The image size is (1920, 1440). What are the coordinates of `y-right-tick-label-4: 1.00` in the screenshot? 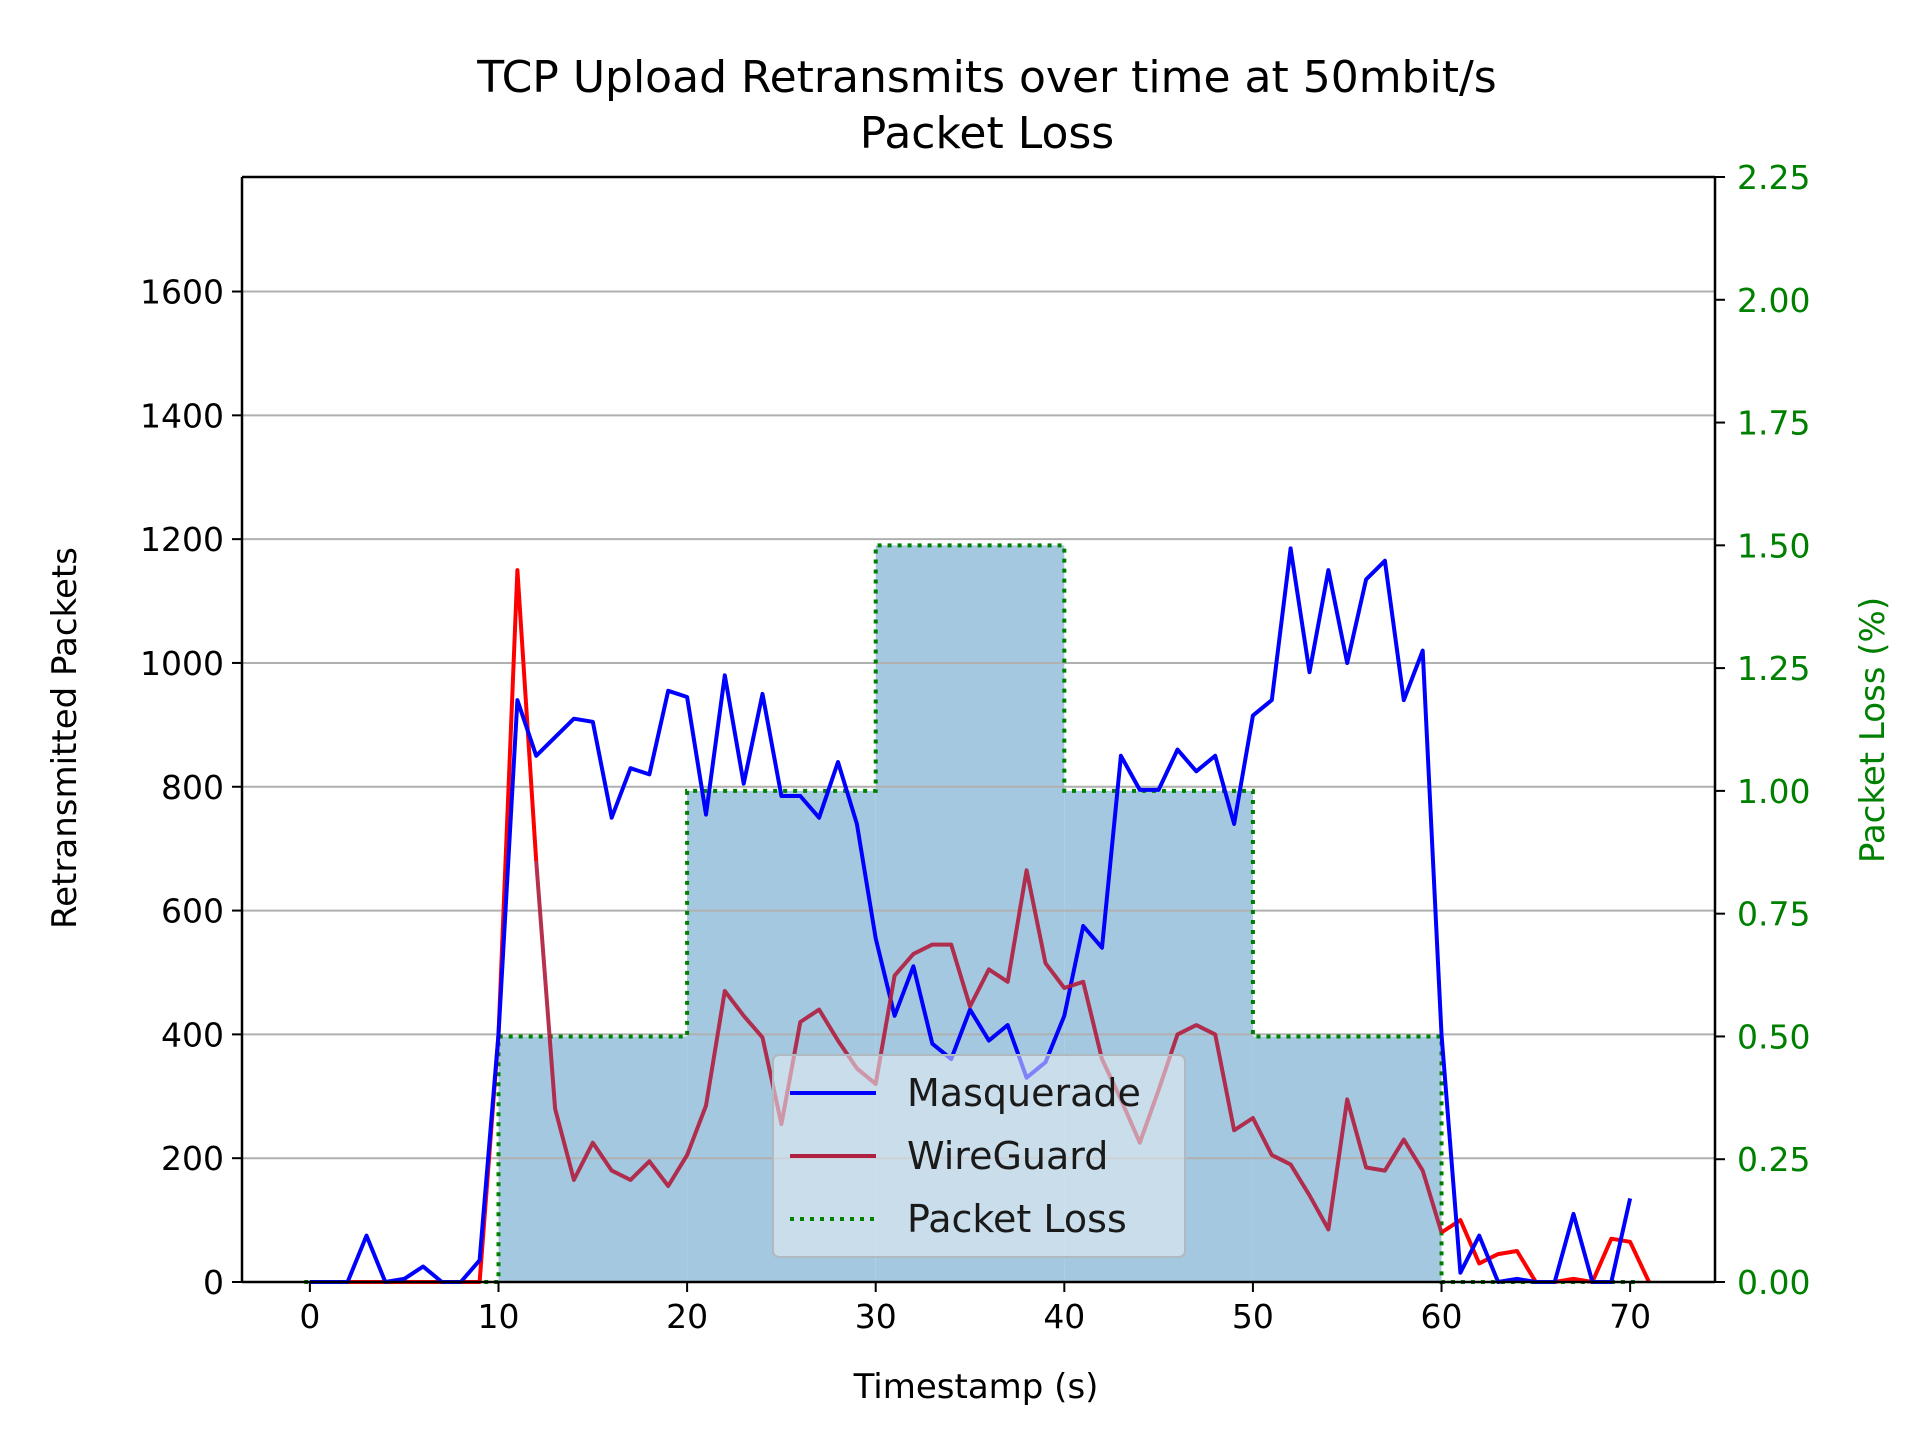 It's located at (1773, 791).